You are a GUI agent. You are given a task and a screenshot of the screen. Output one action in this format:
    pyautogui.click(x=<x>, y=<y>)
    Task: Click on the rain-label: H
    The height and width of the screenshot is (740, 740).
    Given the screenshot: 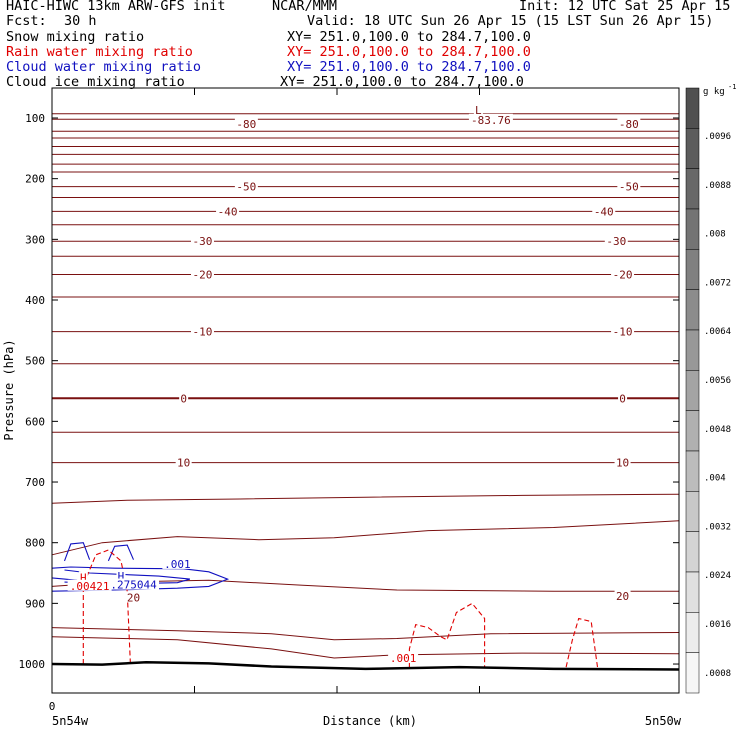 What is the action you would take?
    pyautogui.click(x=83, y=577)
    